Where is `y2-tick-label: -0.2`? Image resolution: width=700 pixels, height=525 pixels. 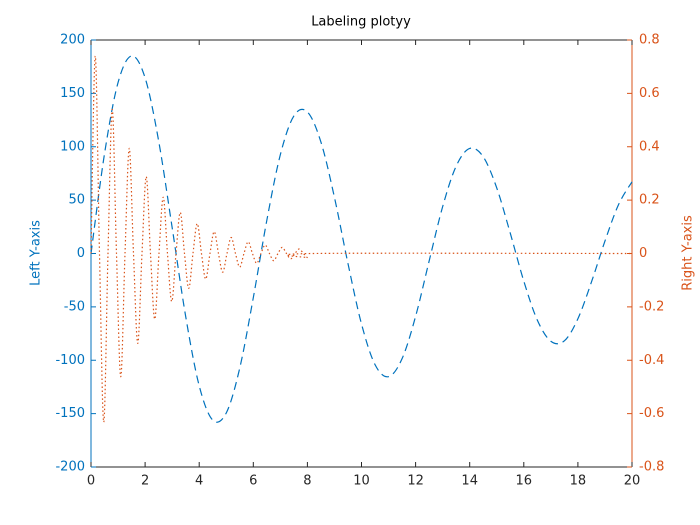
y2-tick-label: -0.2 is located at coordinates (651, 306).